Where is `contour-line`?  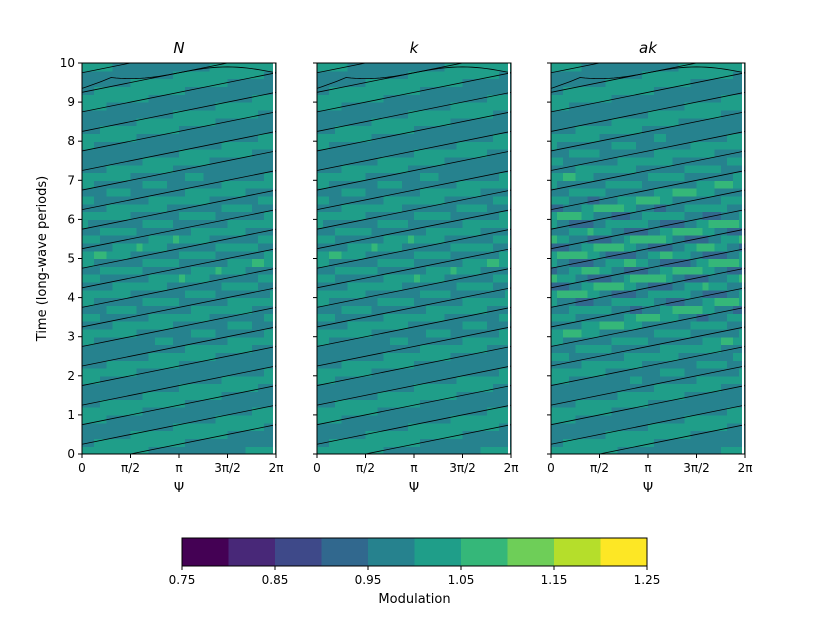
contour-line is located at coordinates (179, 151).